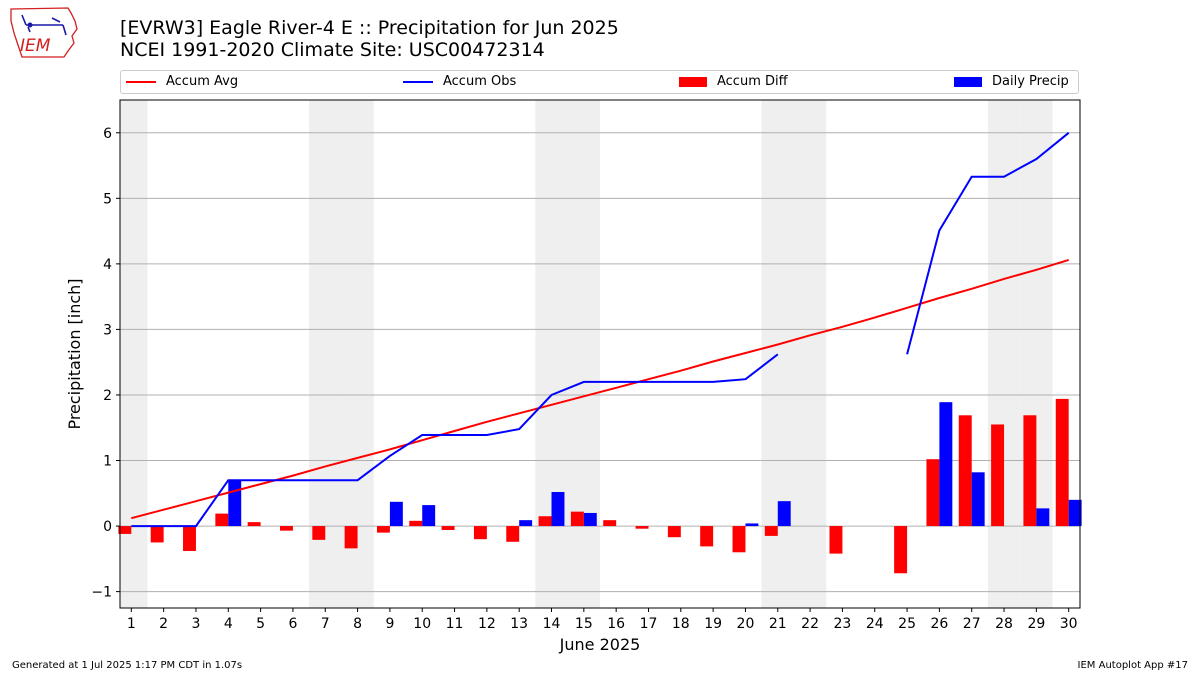 The image size is (1200, 675). What do you see at coordinates (332, 50) in the screenshot?
I see `chart-subtitle: NCEI 1991-2020 Climate Site: USC00472314` at bounding box center [332, 50].